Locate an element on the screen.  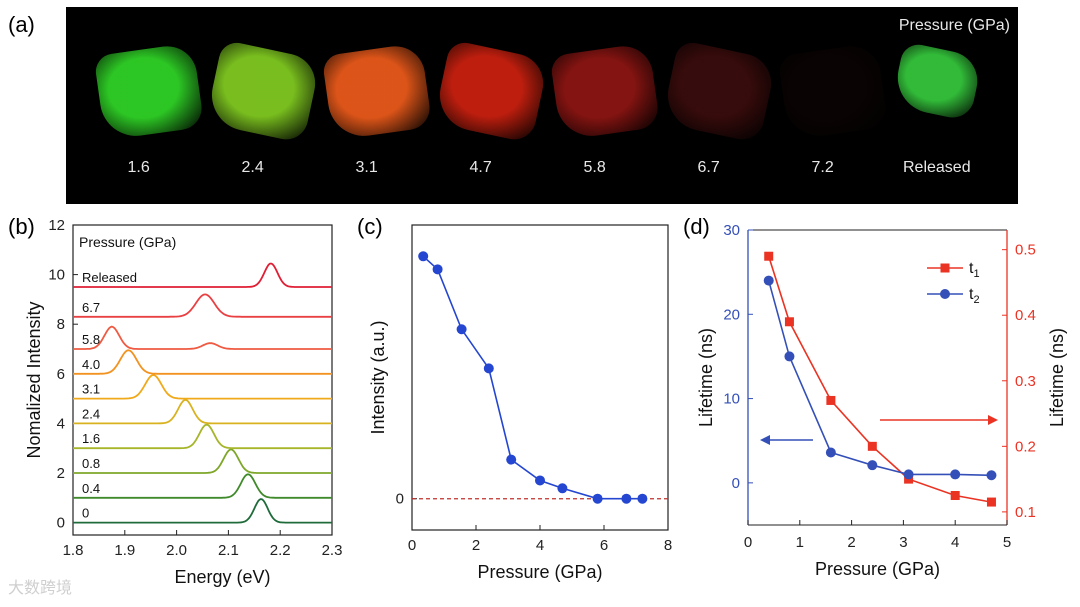
series-label: 2.4 is located at coordinates (91, 413).